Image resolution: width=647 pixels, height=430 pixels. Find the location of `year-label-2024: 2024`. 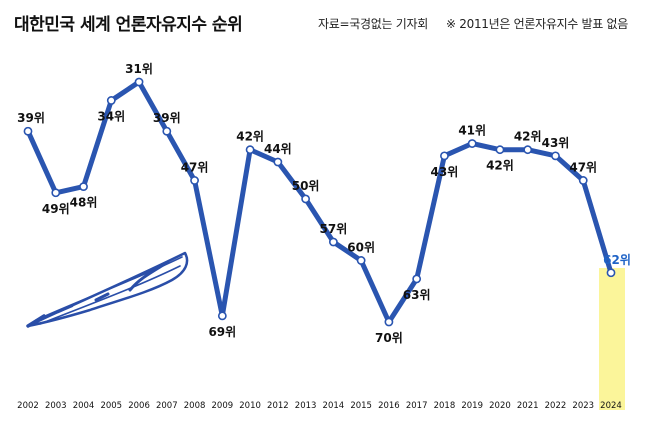

year-label-2024: 2024 is located at coordinates (611, 406).